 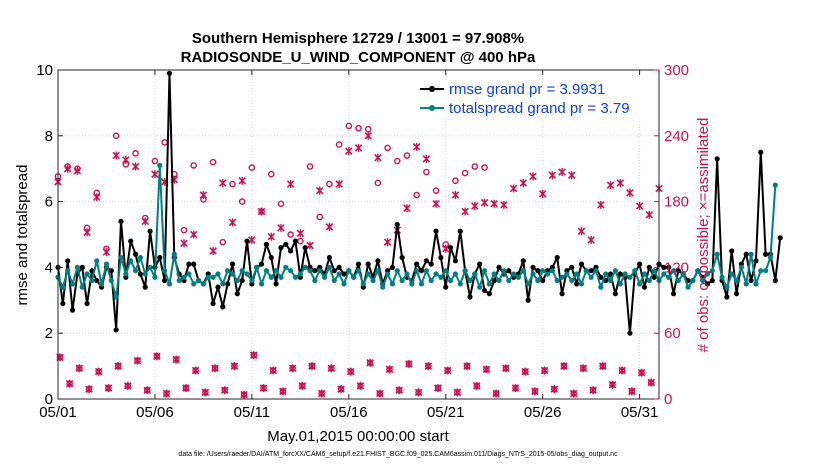 I want to click on x-tick-label: 05/26, so click(x=543, y=412).